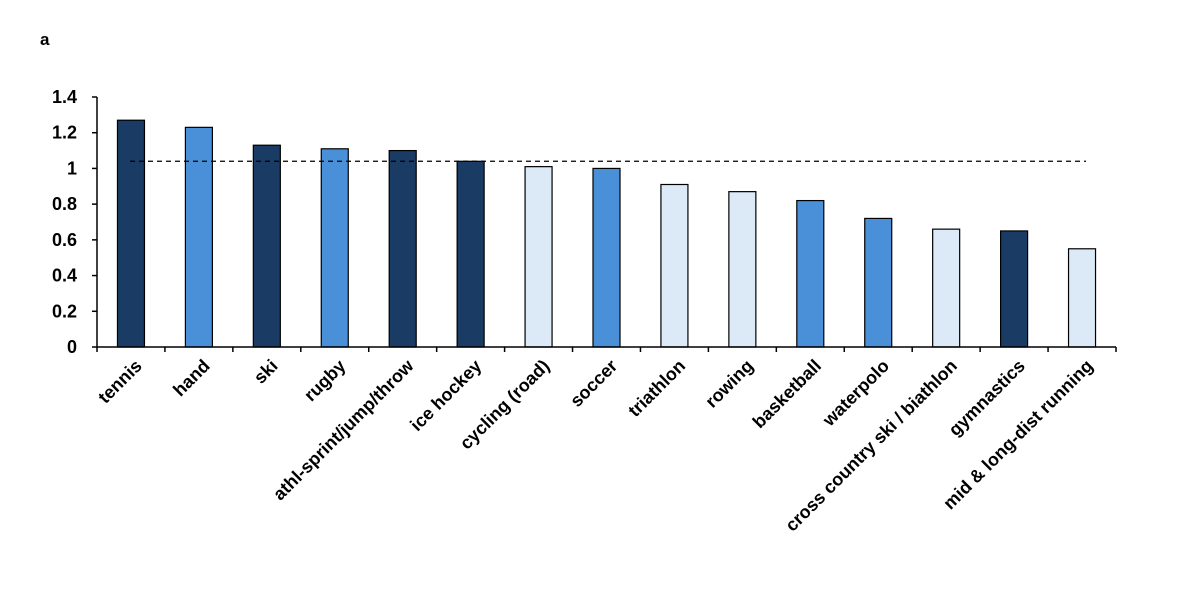 The width and height of the screenshot is (1185, 598). Describe the element at coordinates (72, 168) in the screenshot. I see `y-tick-label: 1` at that location.